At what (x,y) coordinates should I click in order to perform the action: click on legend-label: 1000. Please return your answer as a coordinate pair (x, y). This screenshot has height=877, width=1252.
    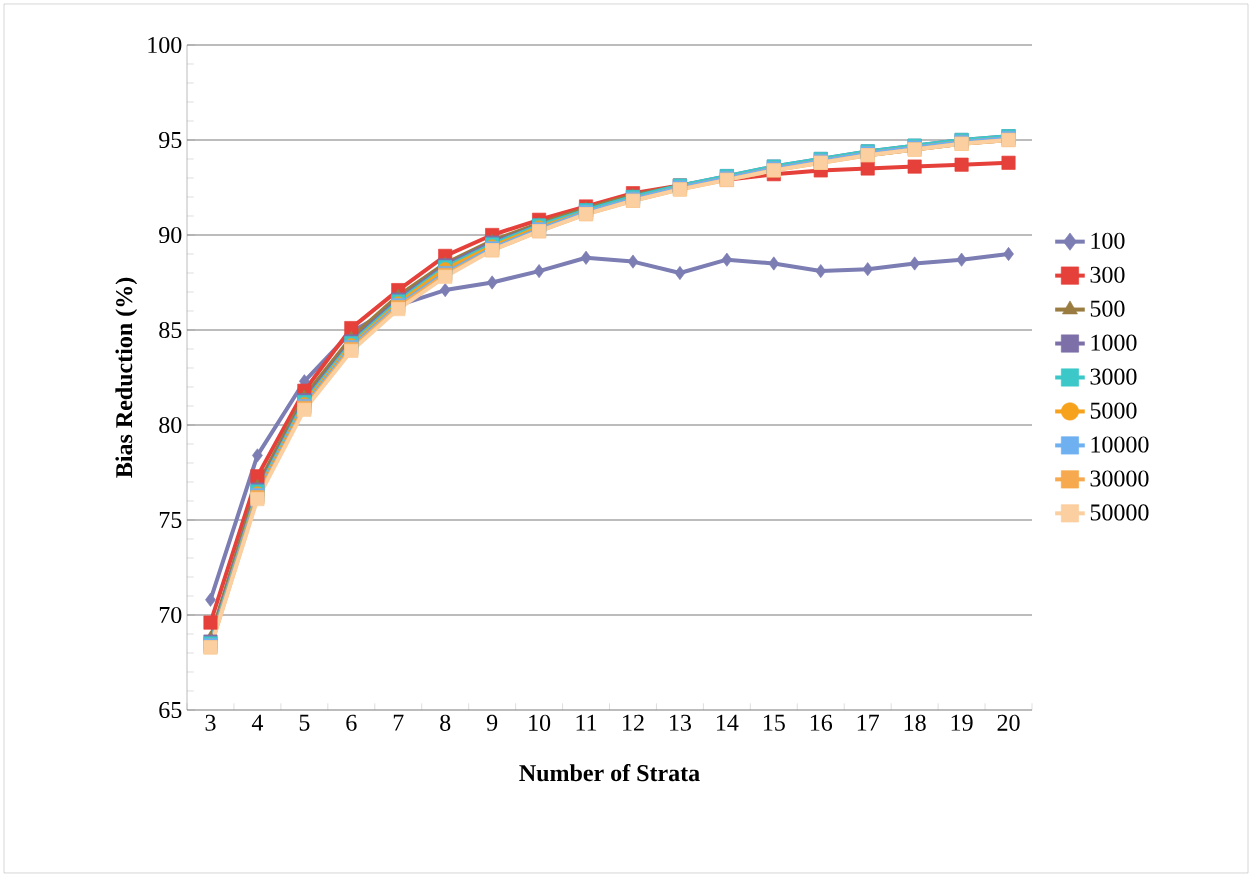
    Looking at the image, I should click on (1114, 342).